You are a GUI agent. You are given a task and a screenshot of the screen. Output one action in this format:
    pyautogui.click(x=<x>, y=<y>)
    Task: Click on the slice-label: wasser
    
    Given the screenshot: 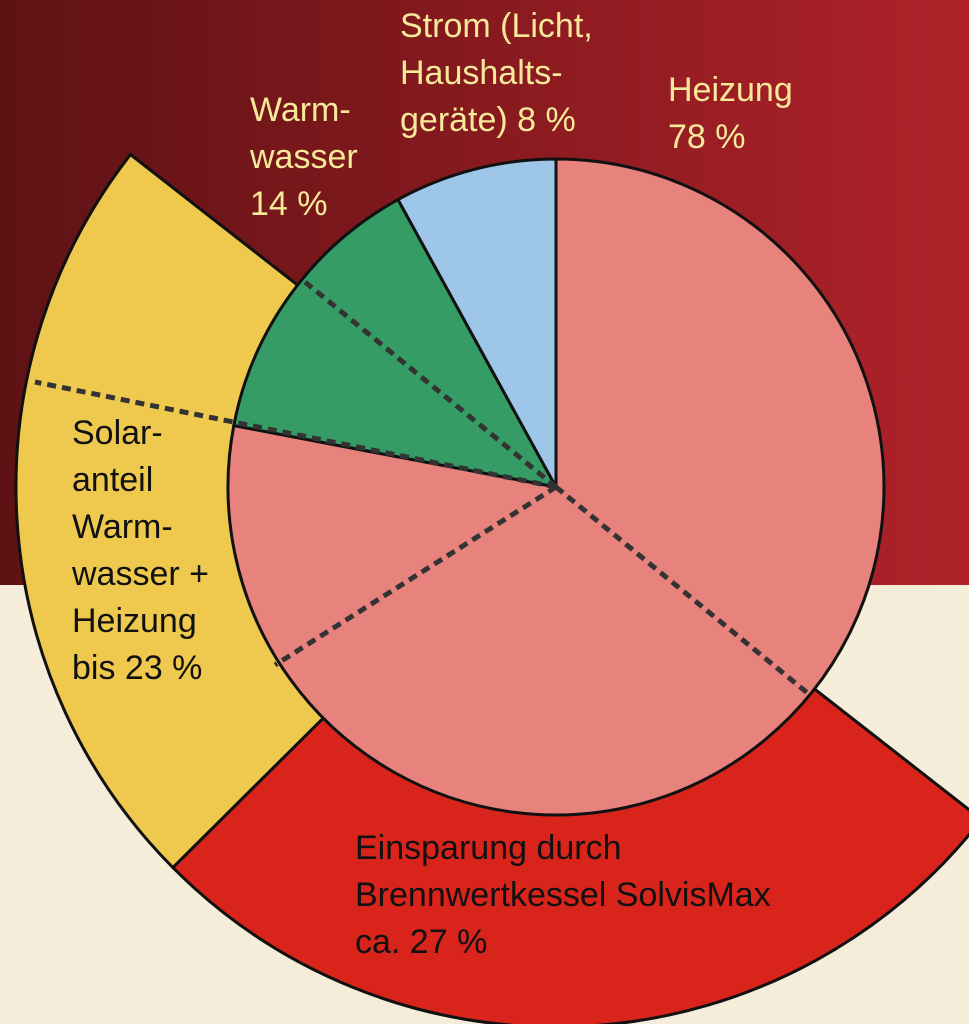 What is the action you would take?
    pyautogui.click(x=303, y=157)
    